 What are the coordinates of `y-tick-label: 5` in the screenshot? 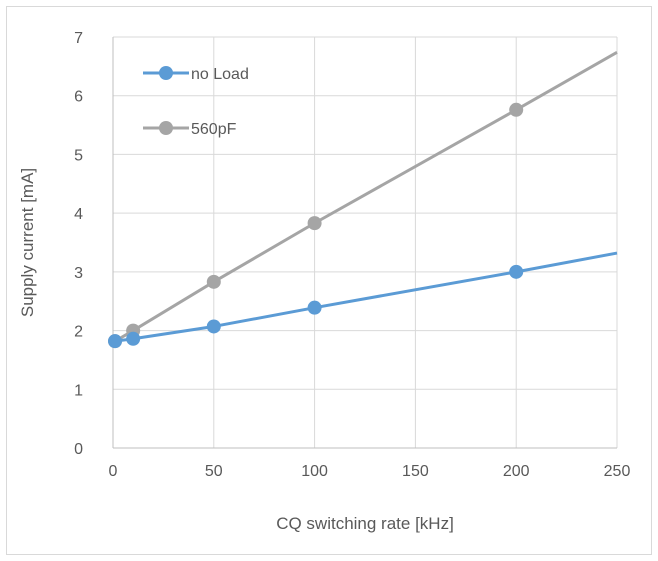 It's located at (78, 155).